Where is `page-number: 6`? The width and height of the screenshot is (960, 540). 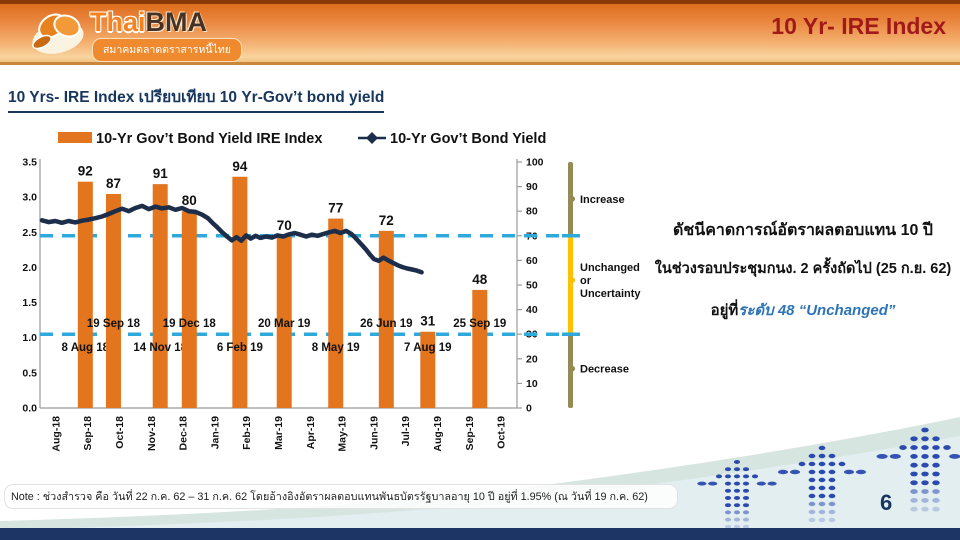
page-number: 6 is located at coordinates (886, 502).